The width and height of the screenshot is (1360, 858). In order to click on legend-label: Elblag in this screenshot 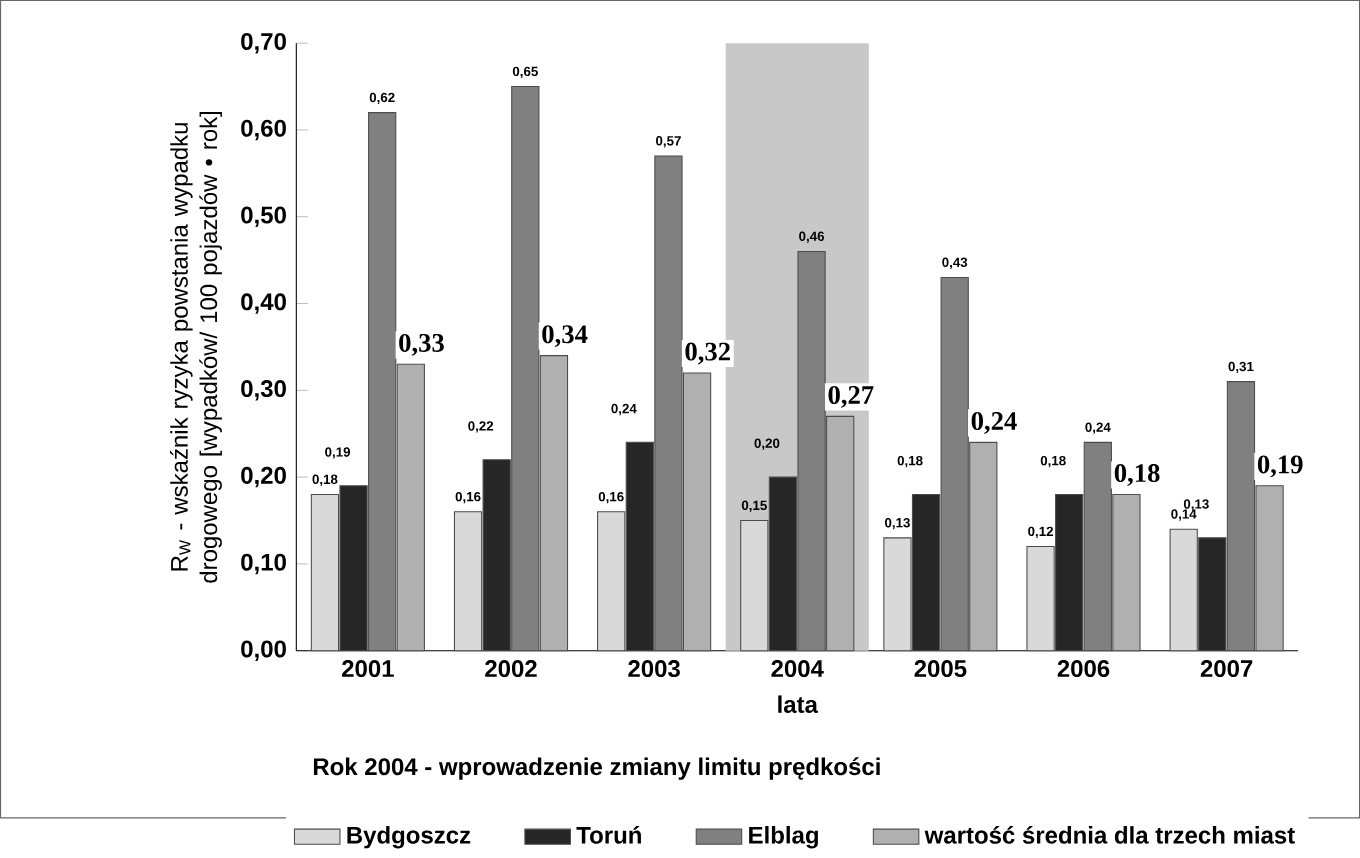, I will do `click(783, 837)`.